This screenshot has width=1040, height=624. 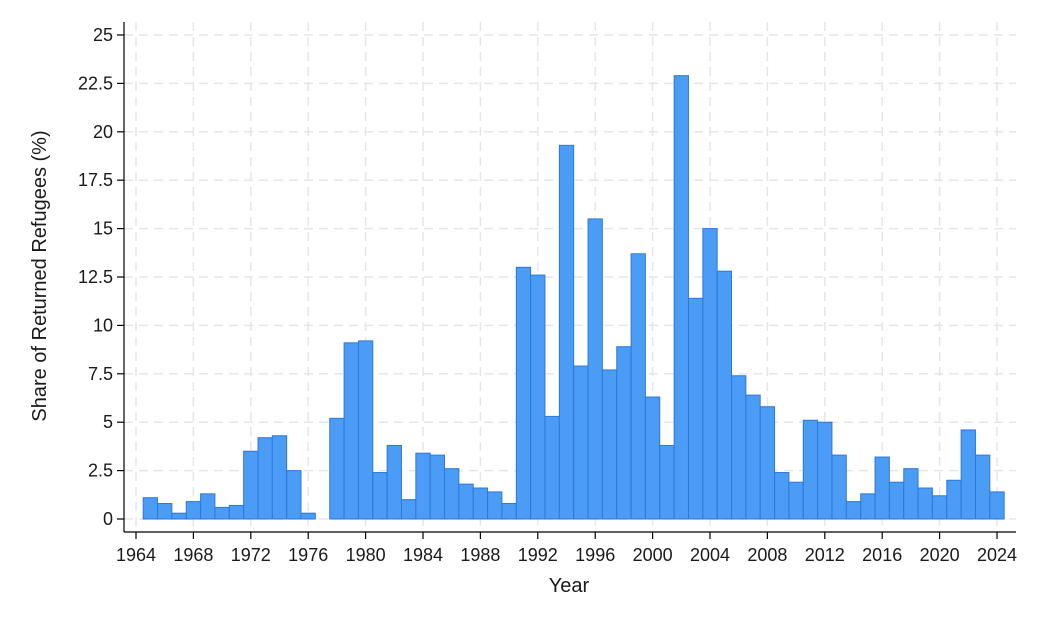 I want to click on bar-2007, so click(x=753, y=457).